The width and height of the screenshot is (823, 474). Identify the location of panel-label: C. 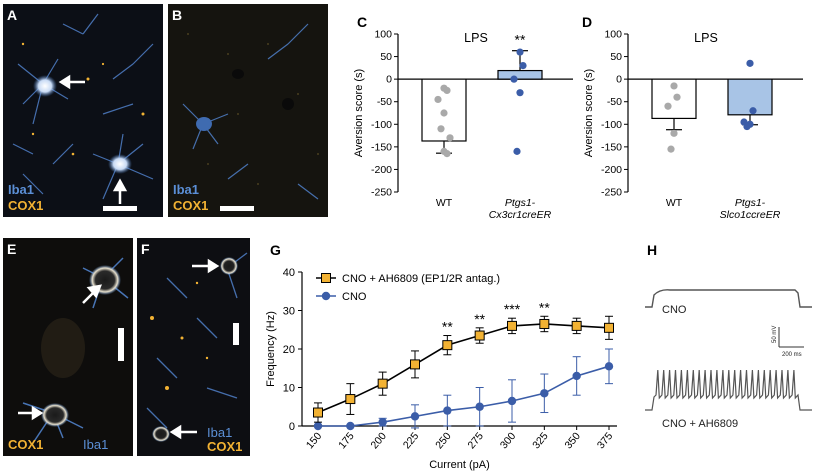
(362, 22).